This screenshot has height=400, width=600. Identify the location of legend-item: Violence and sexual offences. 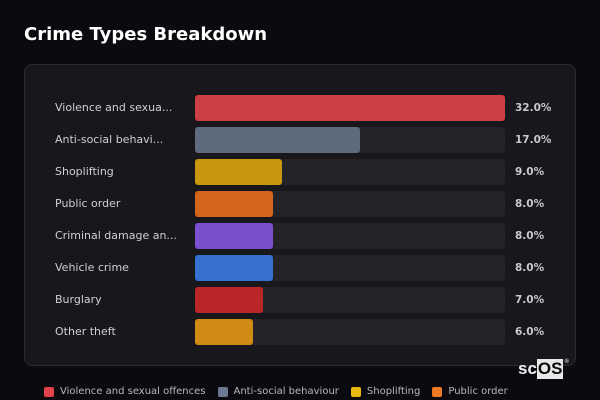
(125, 391).